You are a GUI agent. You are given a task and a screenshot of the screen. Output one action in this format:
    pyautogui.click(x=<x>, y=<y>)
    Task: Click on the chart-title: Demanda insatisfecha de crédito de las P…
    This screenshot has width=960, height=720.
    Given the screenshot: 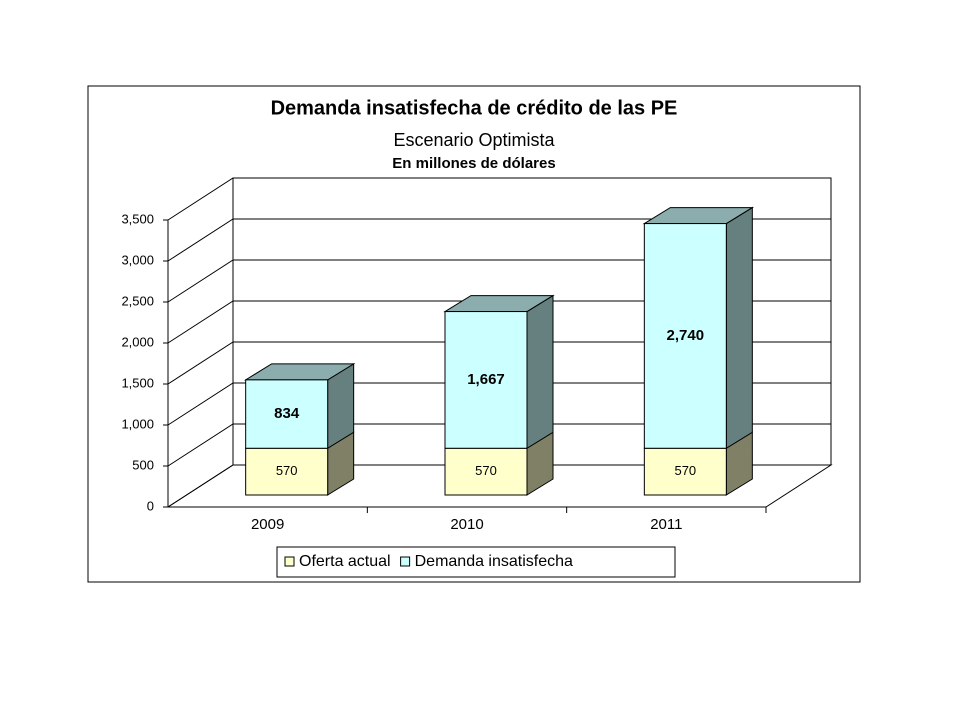 What is the action you would take?
    pyautogui.click(x=474, y=108)
    